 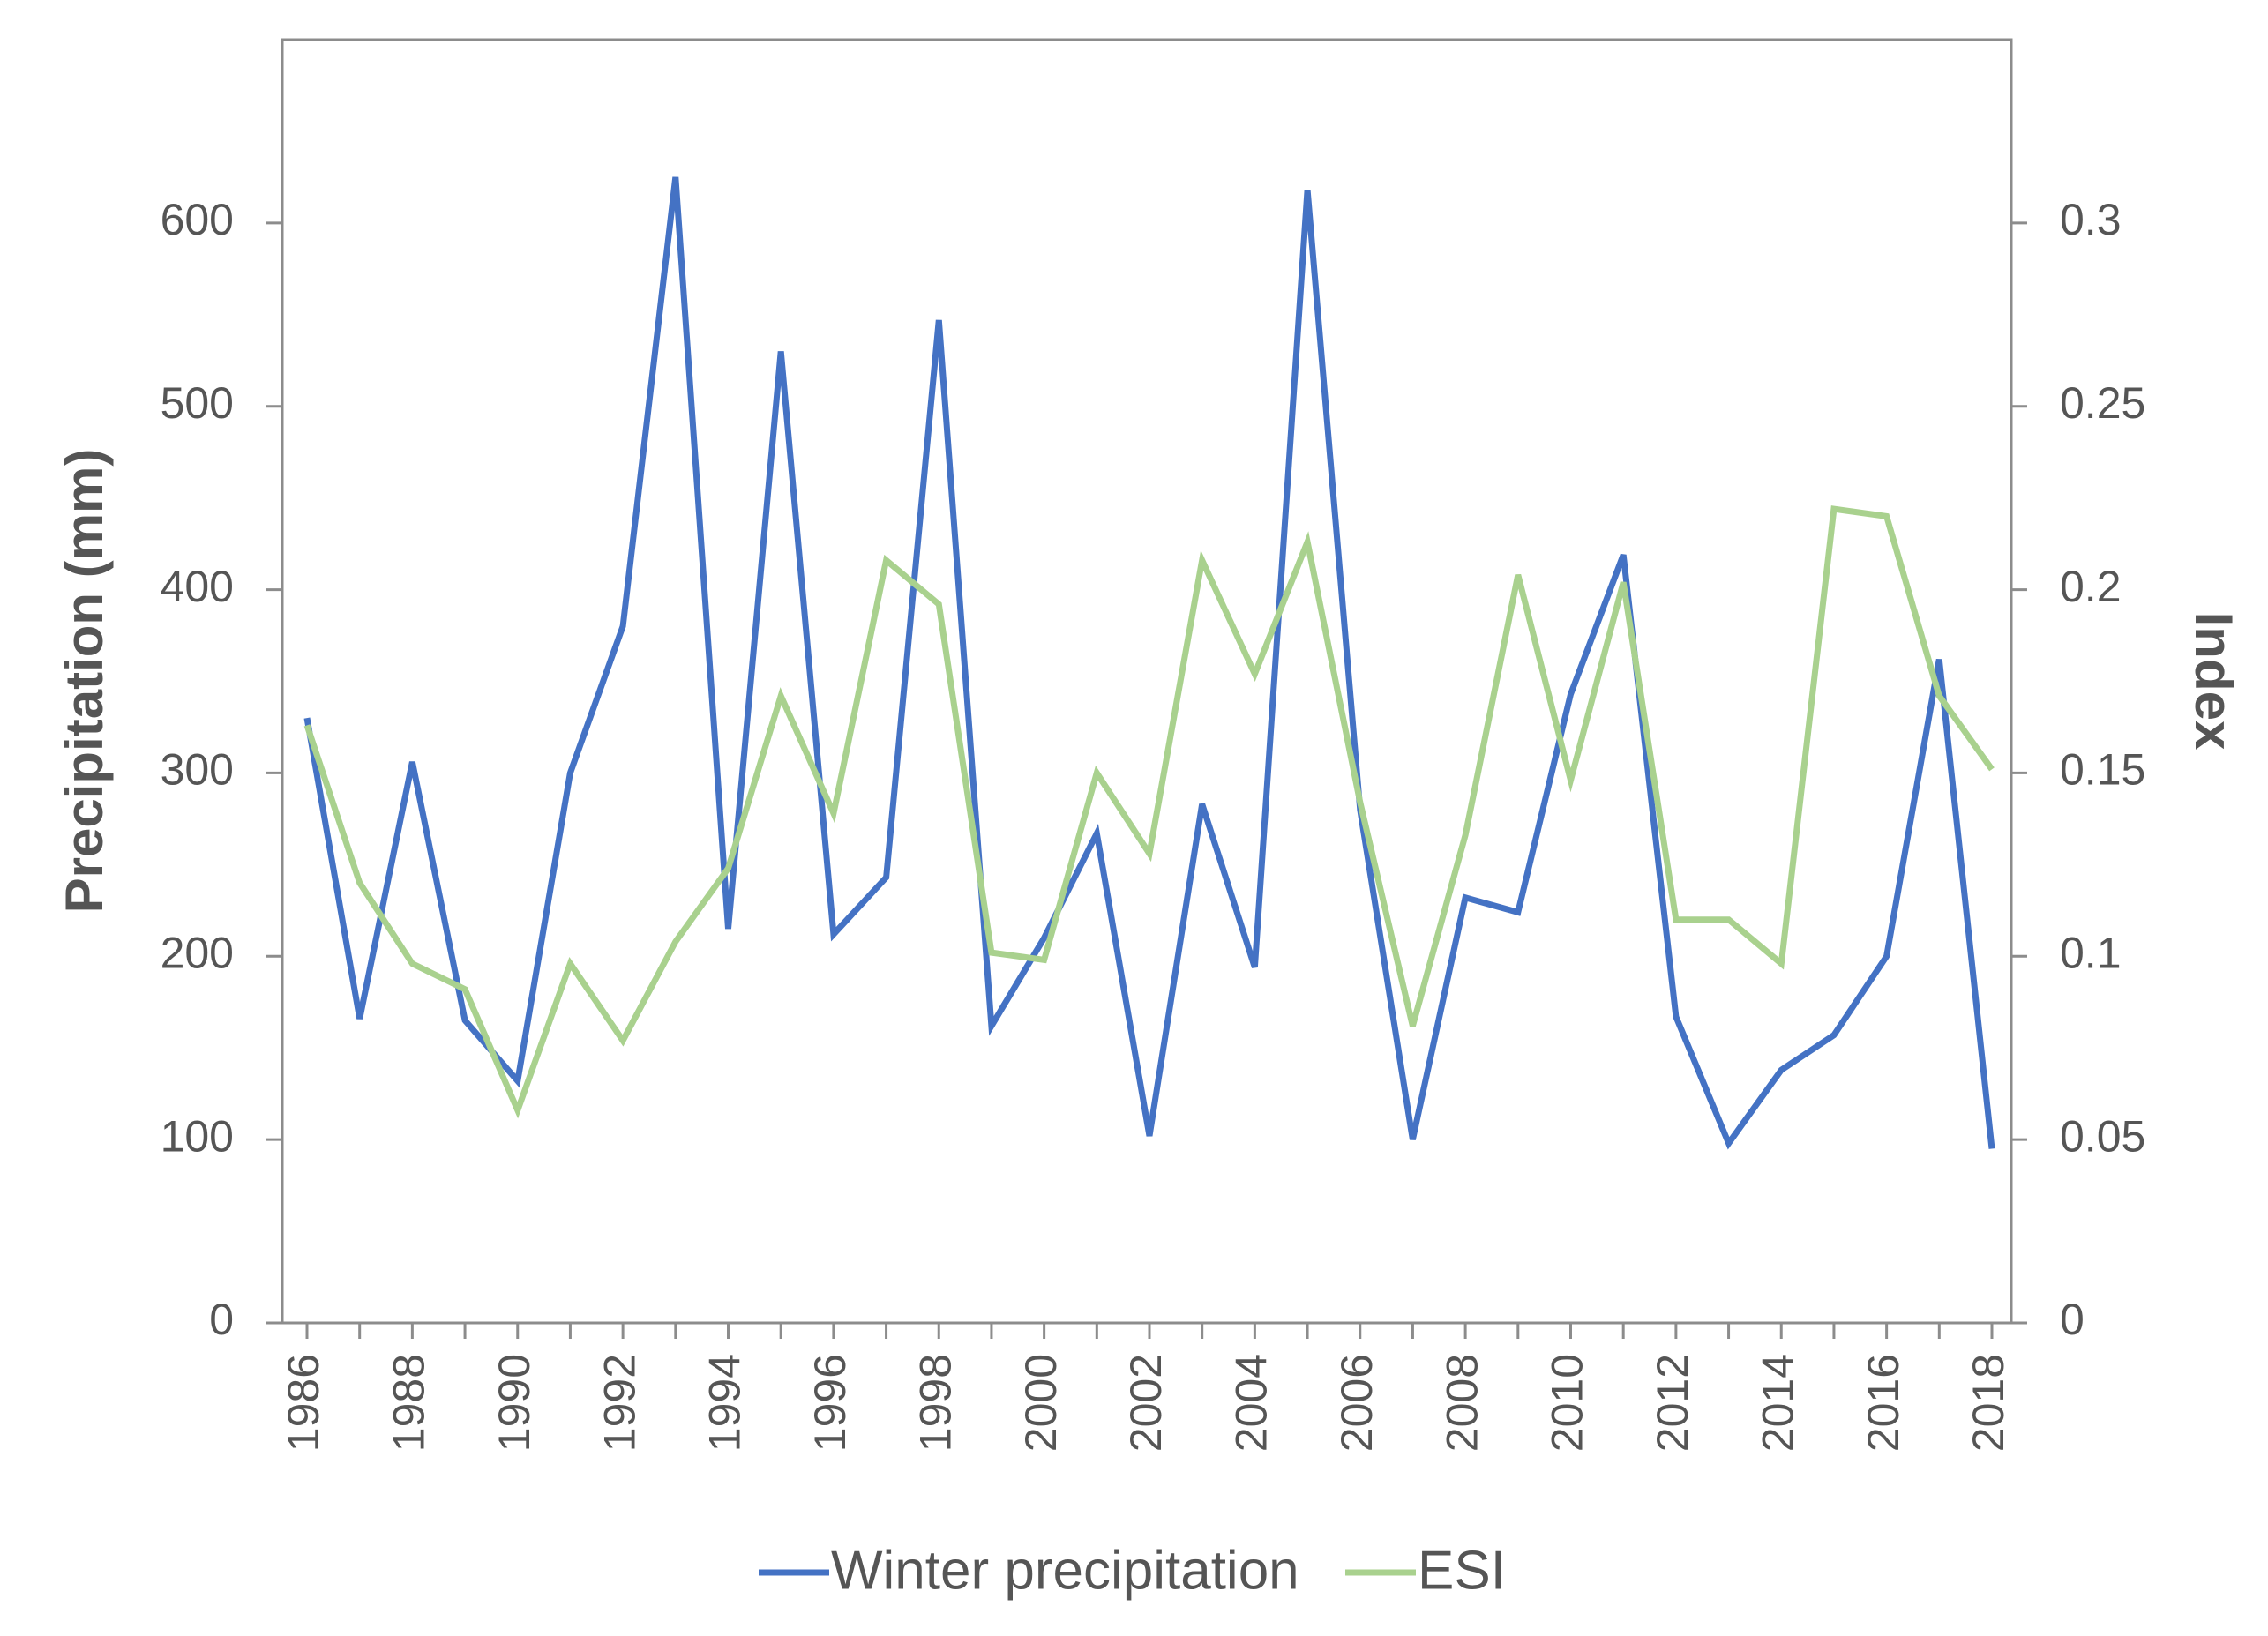 What do you see at coordinates (409, 1403) in the screenshot?
I see `x-tick-label: 1988` at bounding box center [409, 1403].